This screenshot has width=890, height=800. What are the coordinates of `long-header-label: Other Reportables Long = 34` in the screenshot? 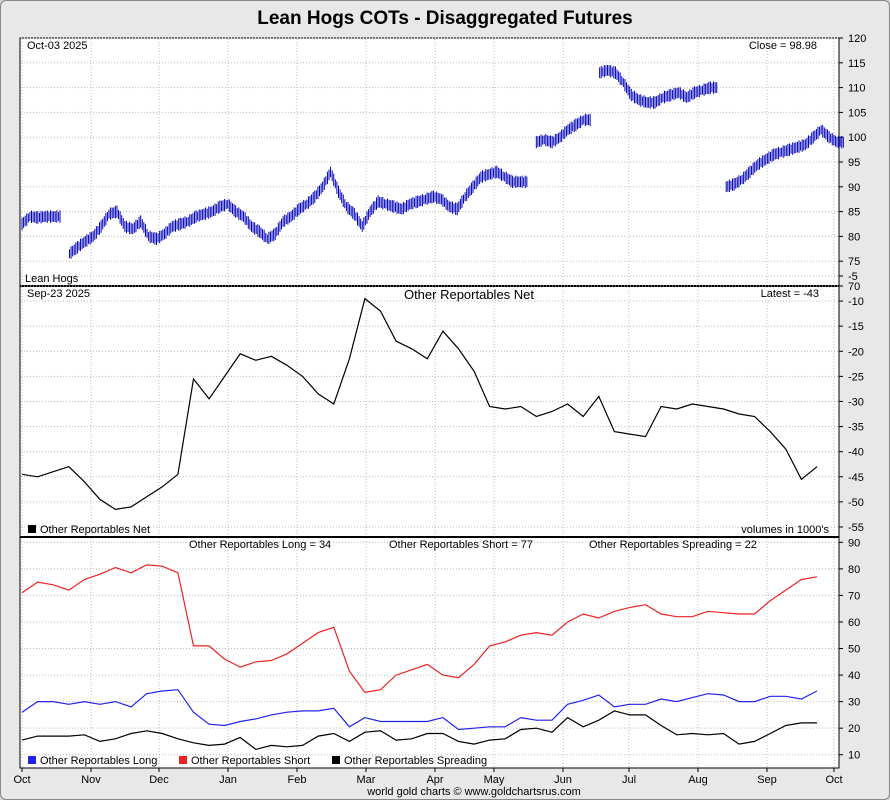 It's located at (260, 545).